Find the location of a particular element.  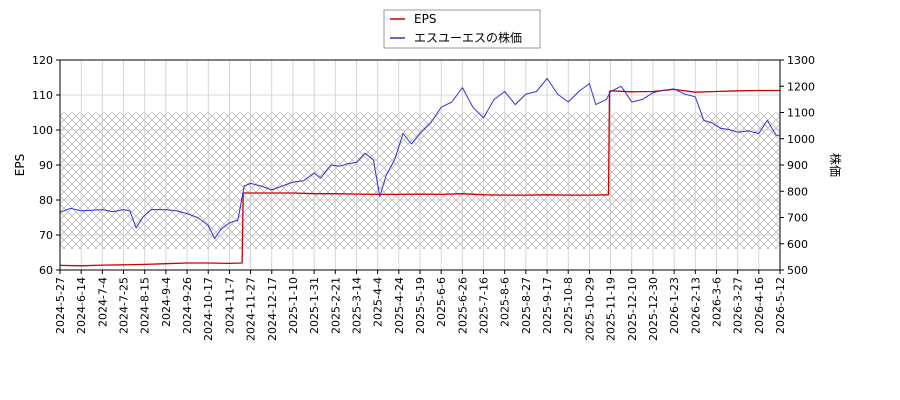

x-tick-label: 2024-7-4 is located at coordinates (102, 302).